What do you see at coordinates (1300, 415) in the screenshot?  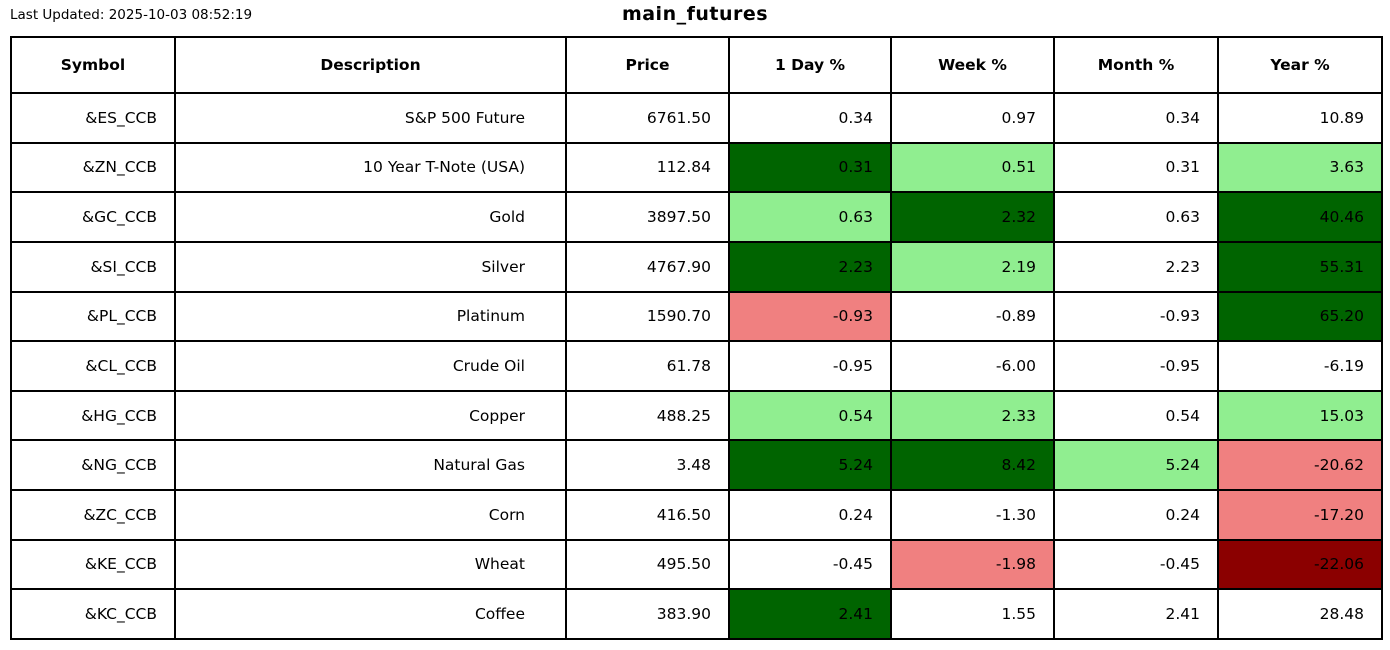 I see `cell-year: 15.03` at bounding box center [1300, 415].